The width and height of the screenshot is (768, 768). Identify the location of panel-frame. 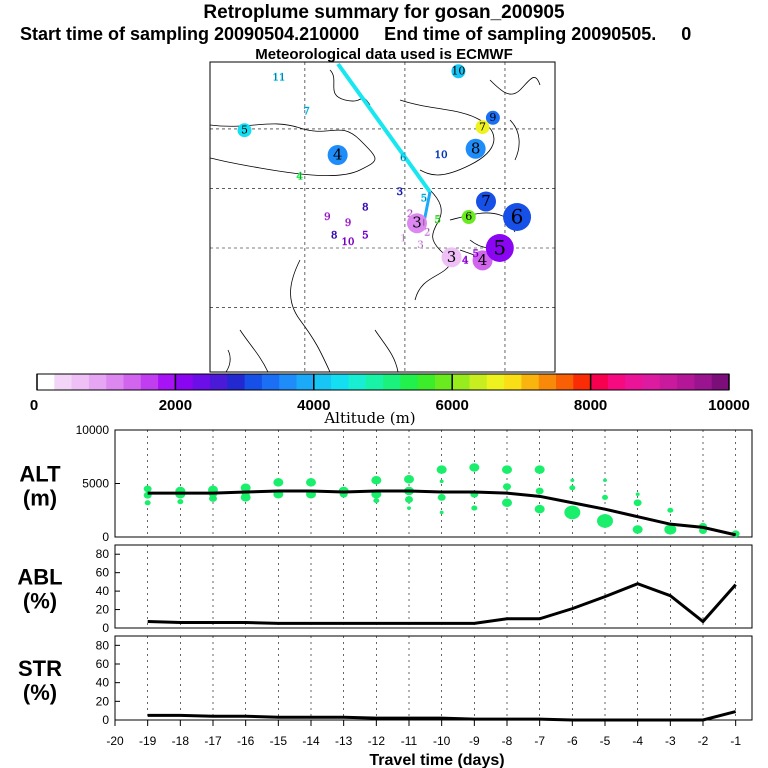
(433, 678).